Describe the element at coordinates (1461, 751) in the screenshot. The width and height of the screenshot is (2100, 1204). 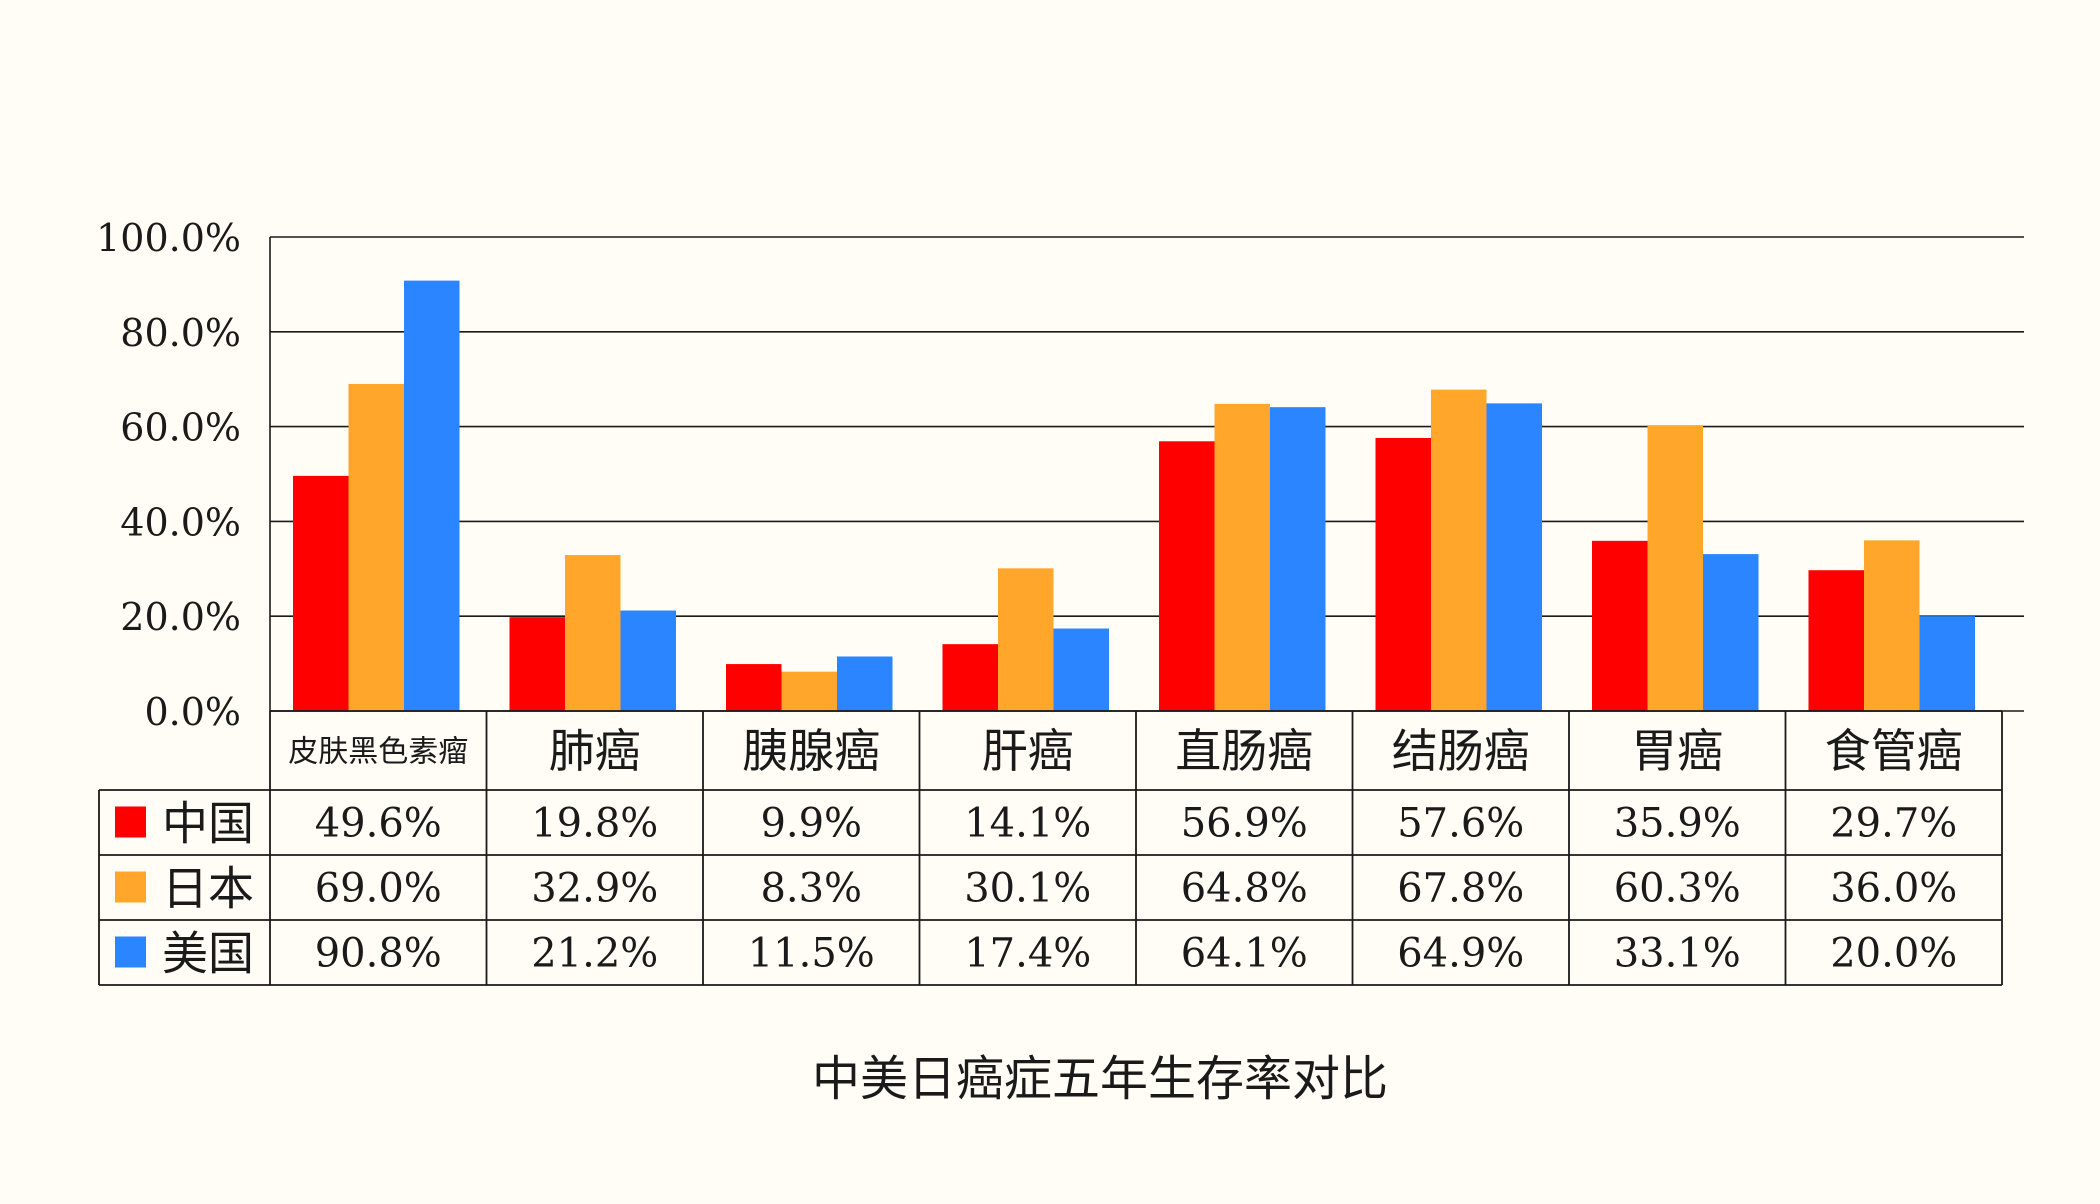
I see `category-label: 结肠癌` at that location.